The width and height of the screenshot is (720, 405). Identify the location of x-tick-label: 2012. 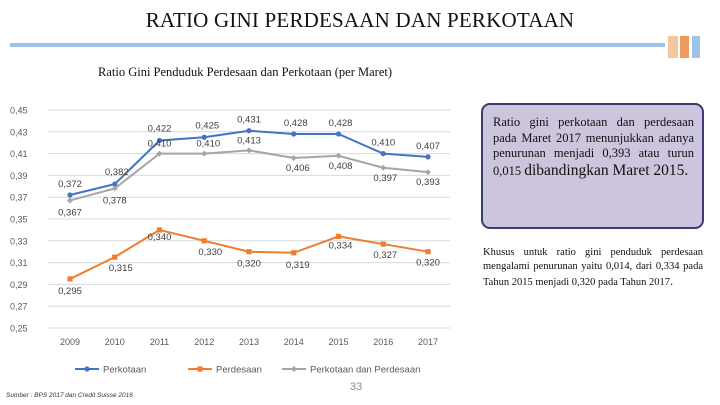
(204, 342).